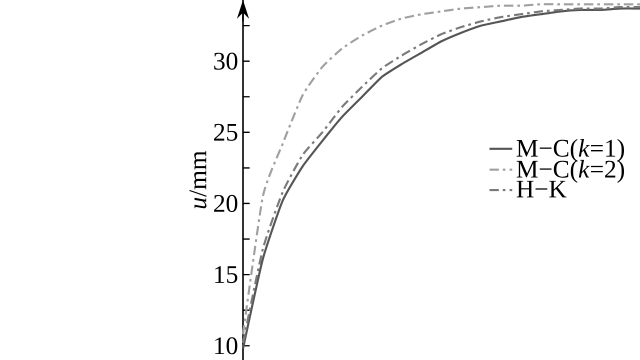 The width and height of the screenshot is (640, 360). Describe the element at coordinates (541, 189) in the screenshot. I see `legend-label: H−K` at that location.